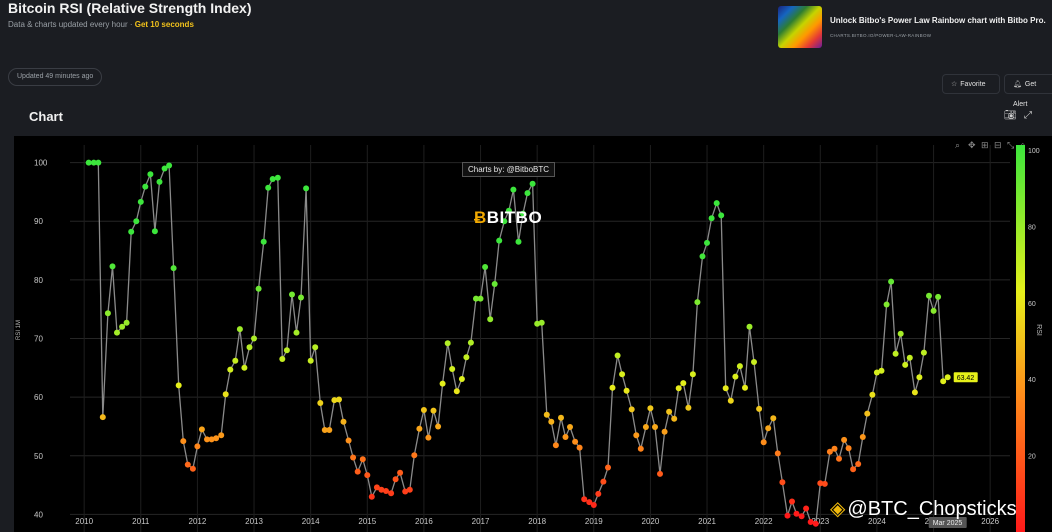  I want to click on x-tick-label: 2023, so click(820, 521).